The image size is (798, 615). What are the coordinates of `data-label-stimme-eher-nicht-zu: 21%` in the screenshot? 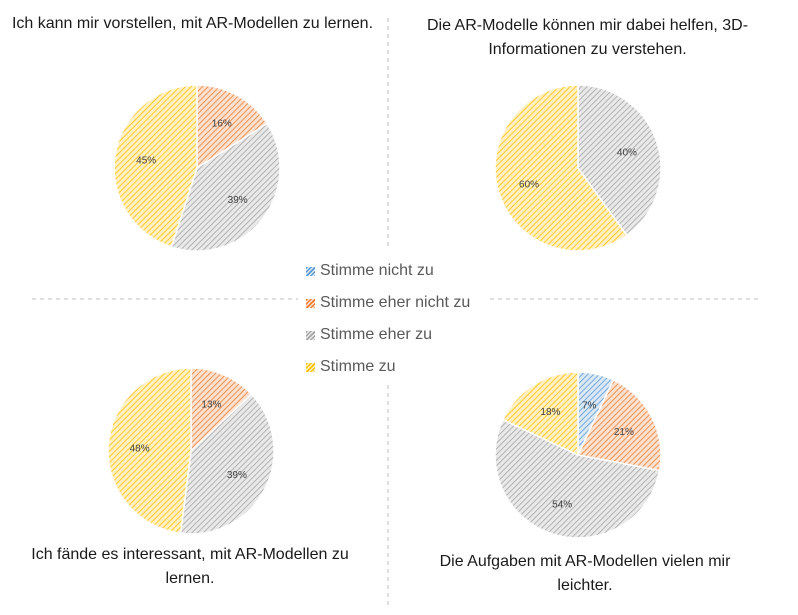 It's located at (624, 432).